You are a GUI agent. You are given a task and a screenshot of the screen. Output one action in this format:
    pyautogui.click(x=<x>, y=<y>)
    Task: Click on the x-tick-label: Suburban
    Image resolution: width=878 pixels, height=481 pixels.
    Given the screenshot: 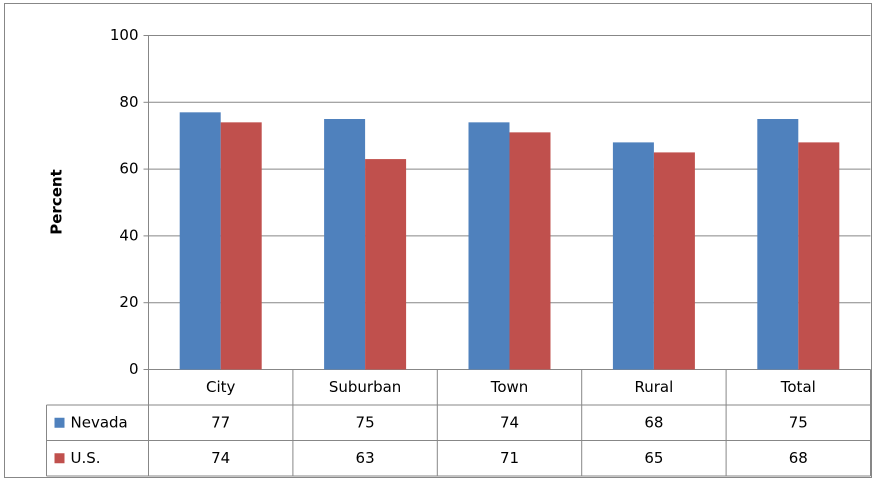 What is the action you would take?
    pyautogui.click(x=365, y=387)
    